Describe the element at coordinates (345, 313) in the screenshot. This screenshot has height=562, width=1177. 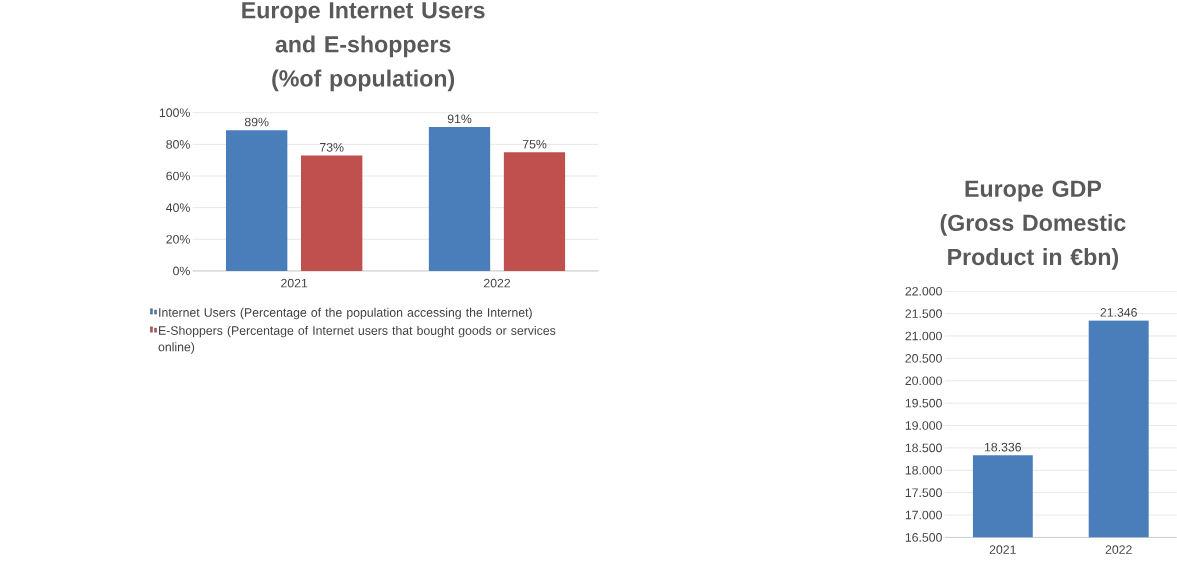
I see `legend-label: Internet Users (Percentage of the population accessing the Internet)` at that location.